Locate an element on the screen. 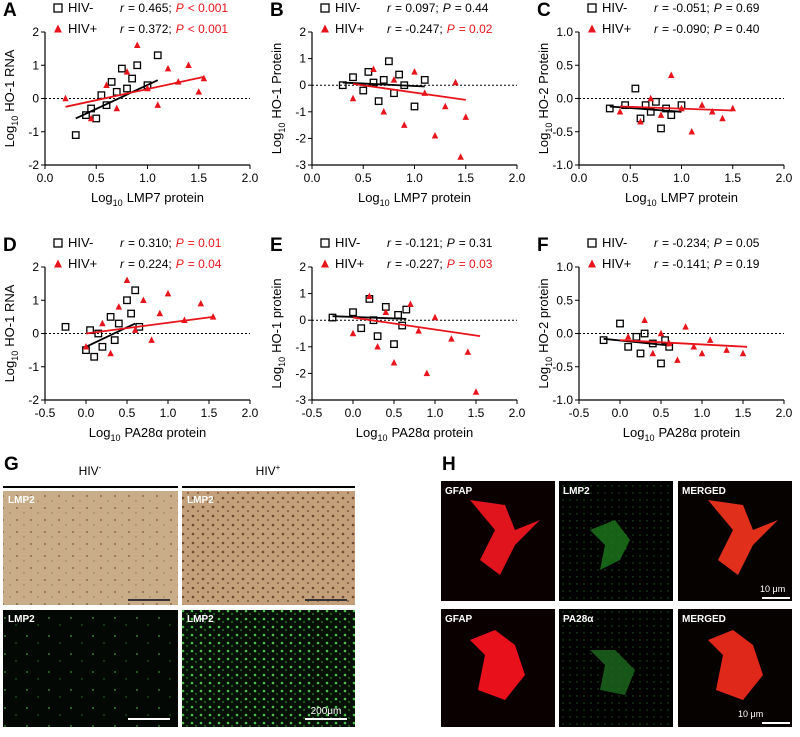 The width and height of the screenshot is (800, 737). stat-value: = 0.310; is located at coordinates (150, 243).